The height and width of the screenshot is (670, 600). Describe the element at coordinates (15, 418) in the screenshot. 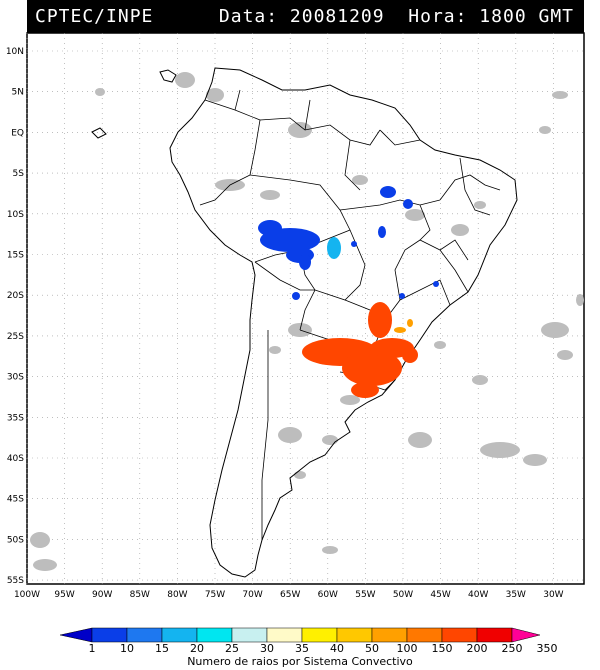

I see `lat-label: 35S` at that location.